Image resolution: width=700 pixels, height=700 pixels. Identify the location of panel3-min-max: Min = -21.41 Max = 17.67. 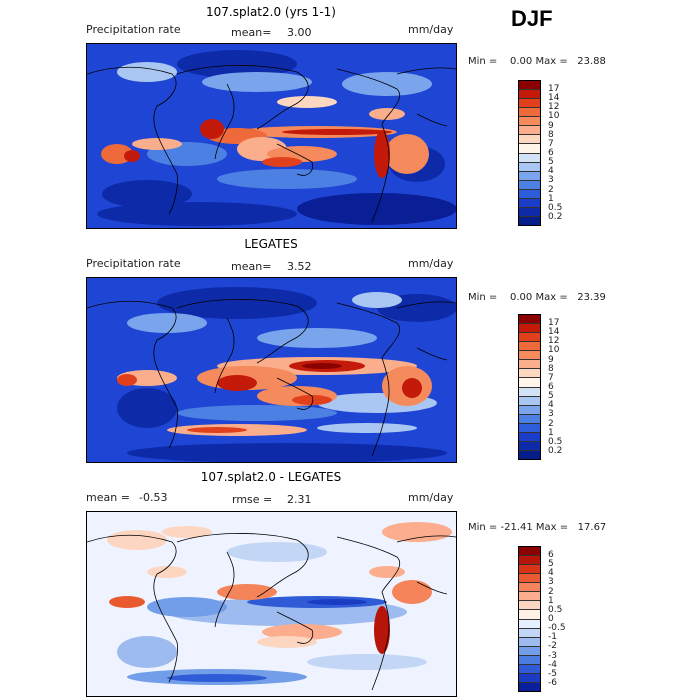
(537, 527).